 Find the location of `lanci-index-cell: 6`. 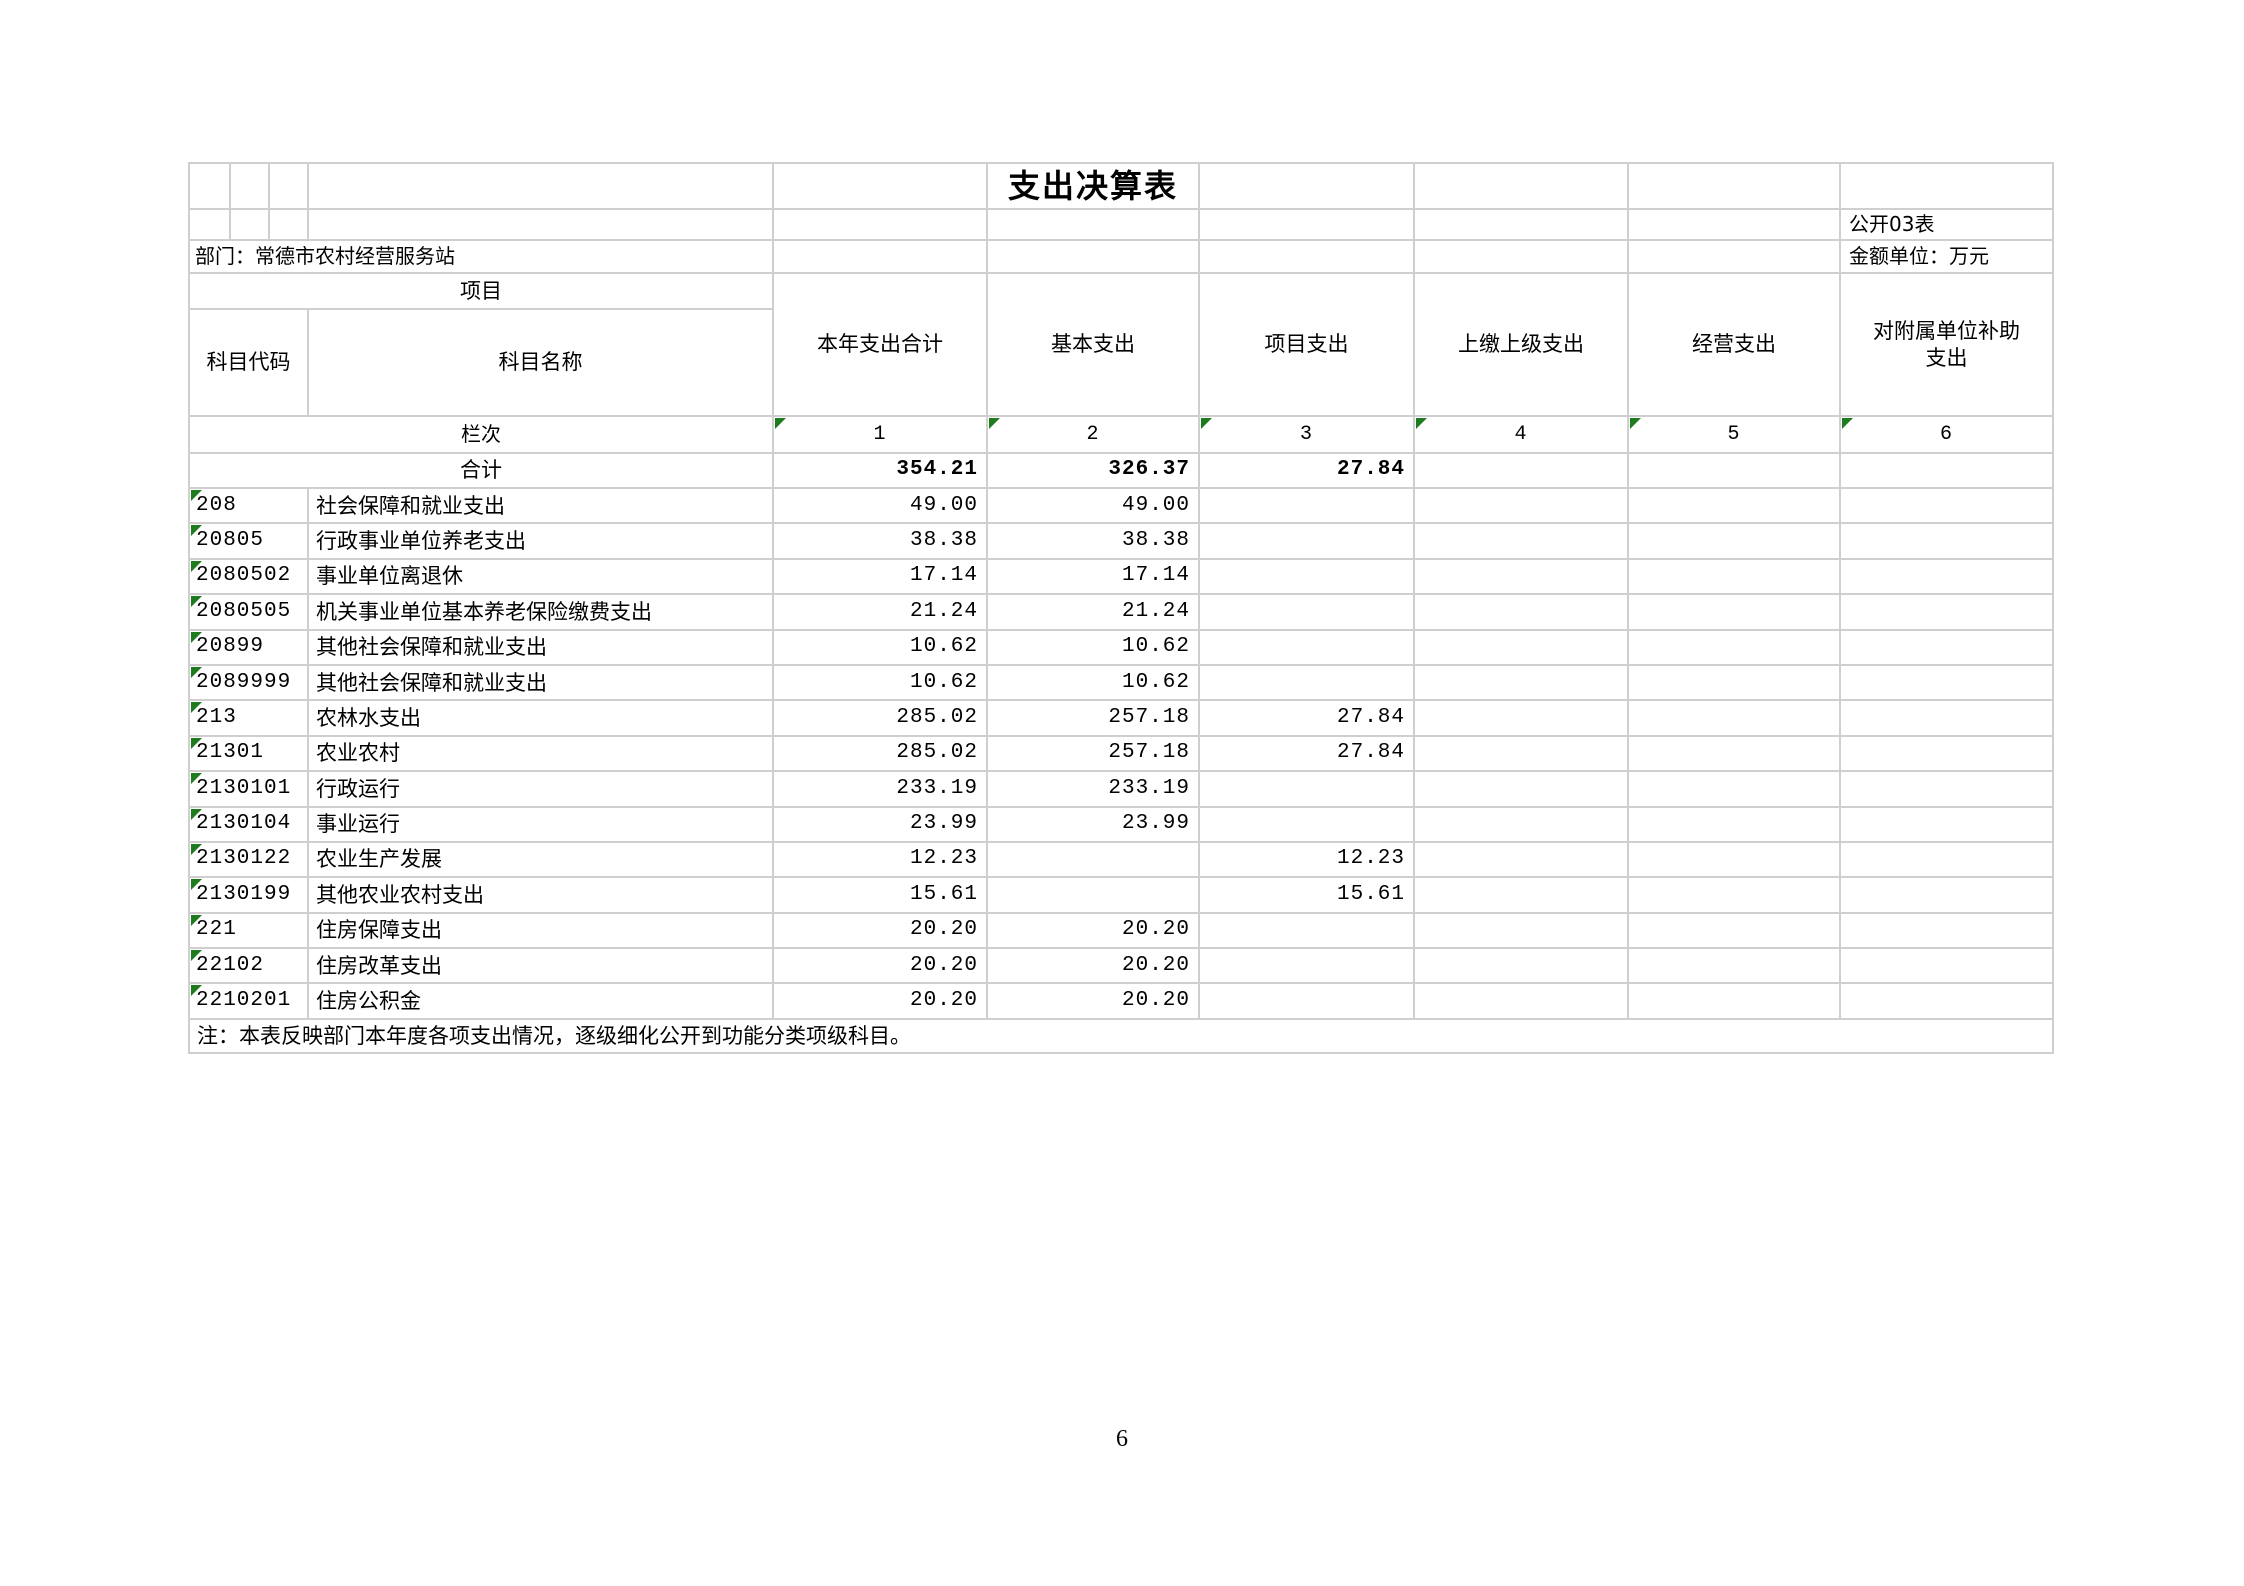

lanci-index-cell: 6 is located at coordinates (1946, 434).